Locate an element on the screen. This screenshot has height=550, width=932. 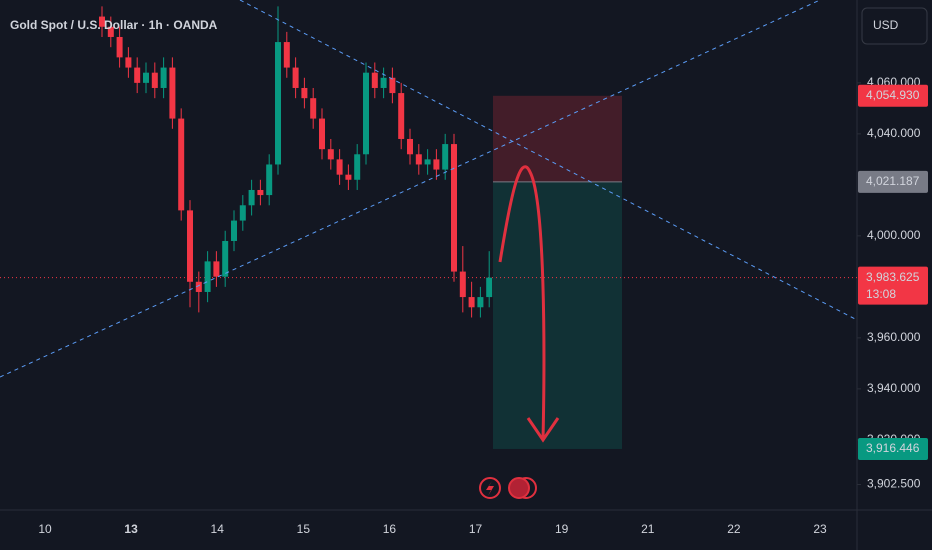
price-tag-label: 3,916.446 is located at coordinates (893, 448).